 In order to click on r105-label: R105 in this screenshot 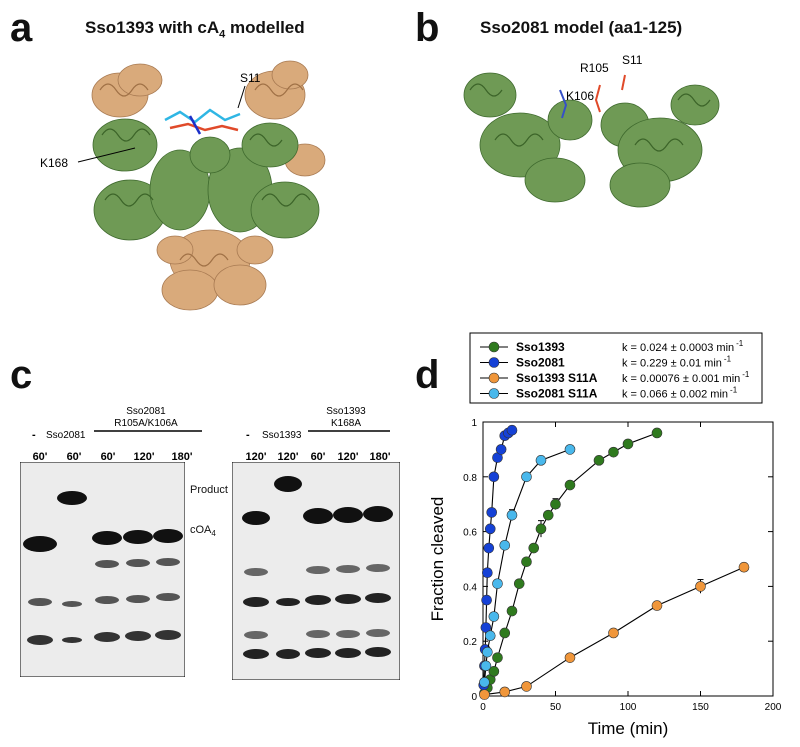, I will do `click(594, 68)`.